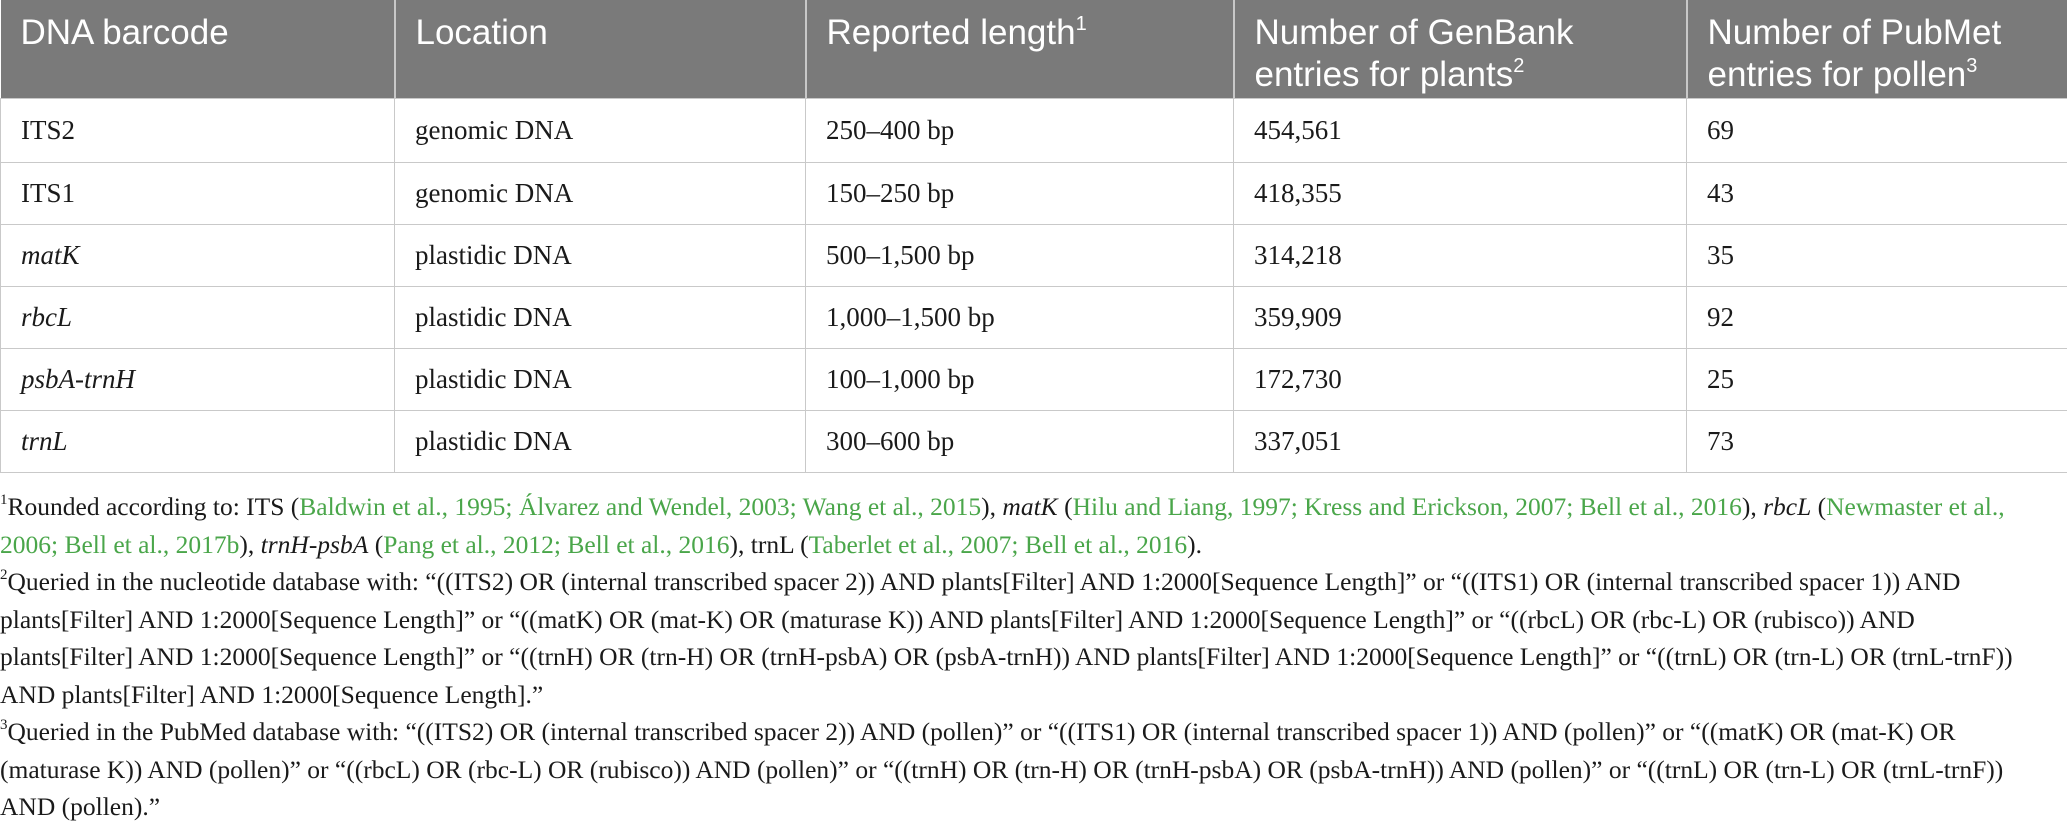 The height and width of the screenshot is (826, 2067). What do you see at coordinates (4, 725) in the screenshot?
I see `footnote-3-marker: 3` at bounding box center [4, 725].